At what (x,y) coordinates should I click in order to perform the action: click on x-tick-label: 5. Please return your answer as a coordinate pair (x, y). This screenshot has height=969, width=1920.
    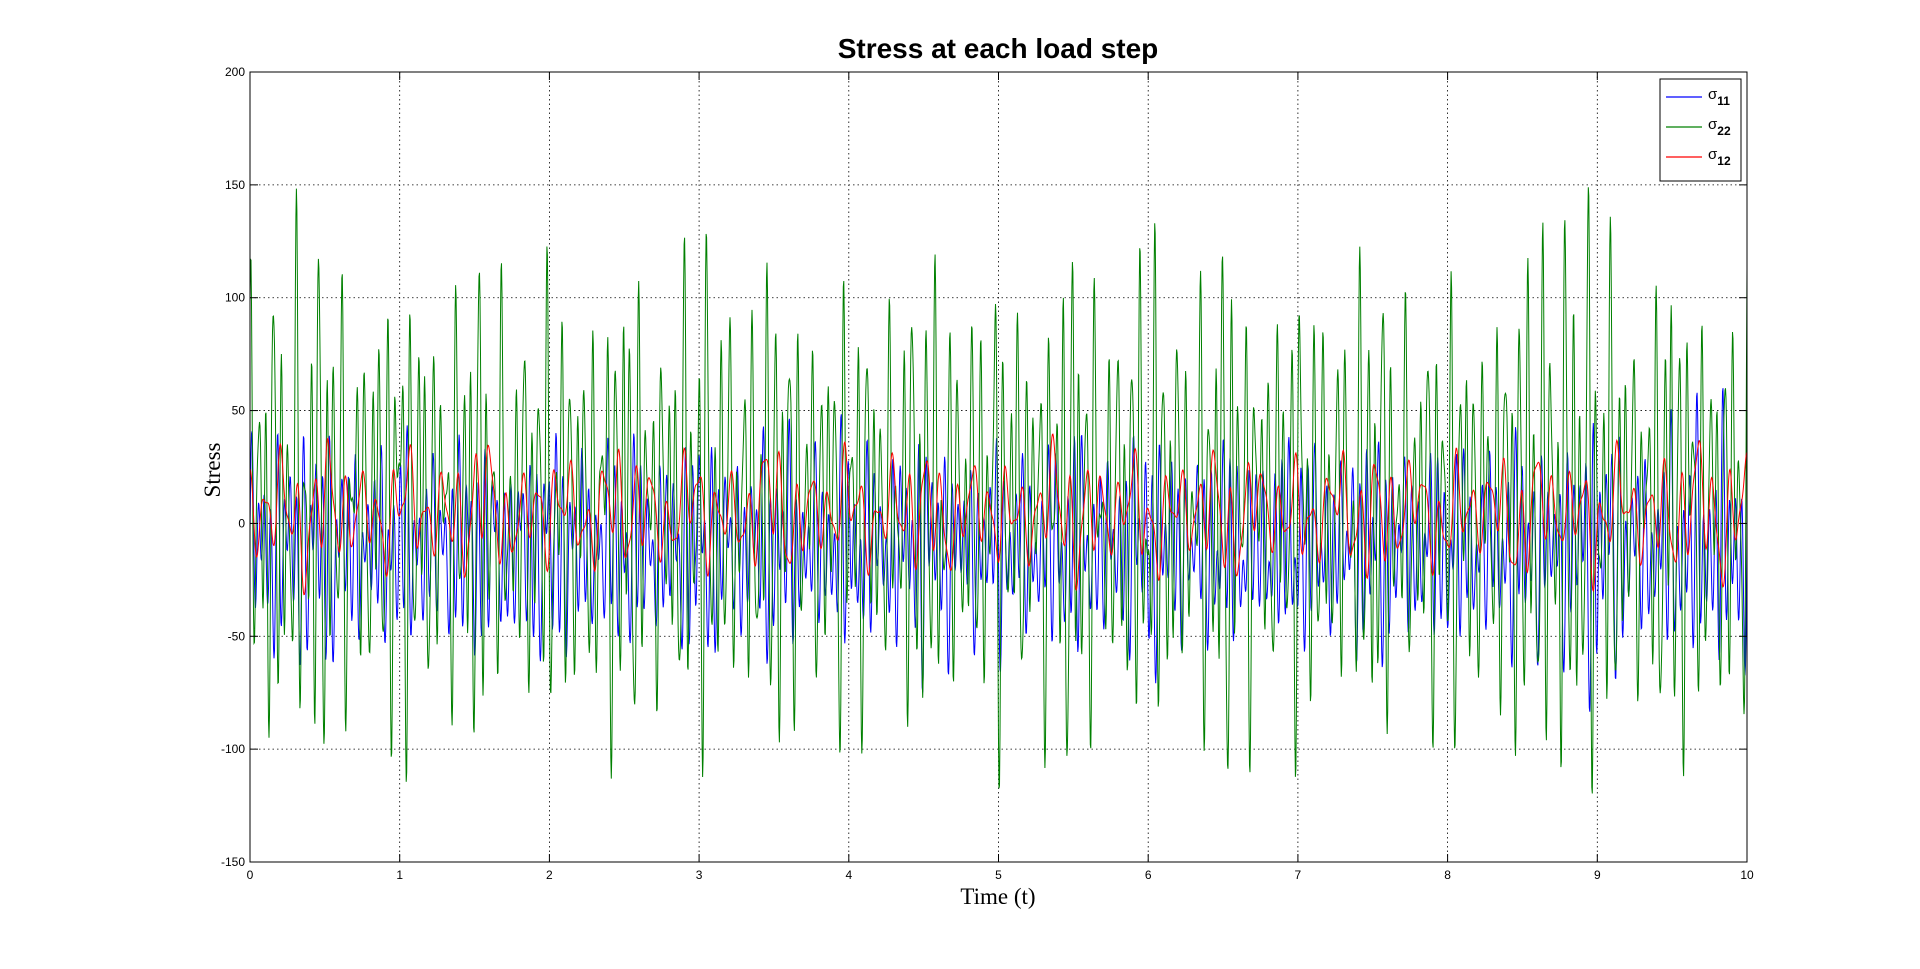
    Looking at the image, I should click on (998, 875).